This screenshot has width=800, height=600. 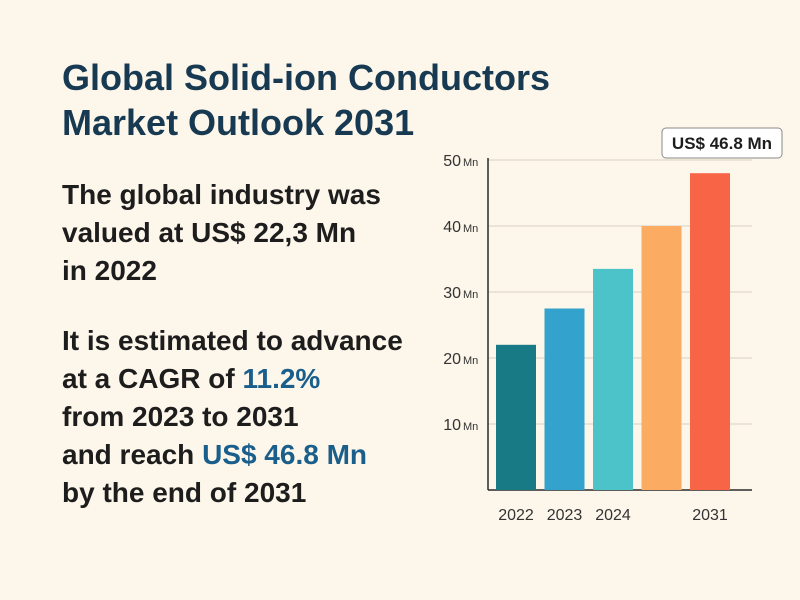 What do you see at coordinates (516, 417) in the screenshot?
I see `bar-2022` at bounding box center [516, 417].